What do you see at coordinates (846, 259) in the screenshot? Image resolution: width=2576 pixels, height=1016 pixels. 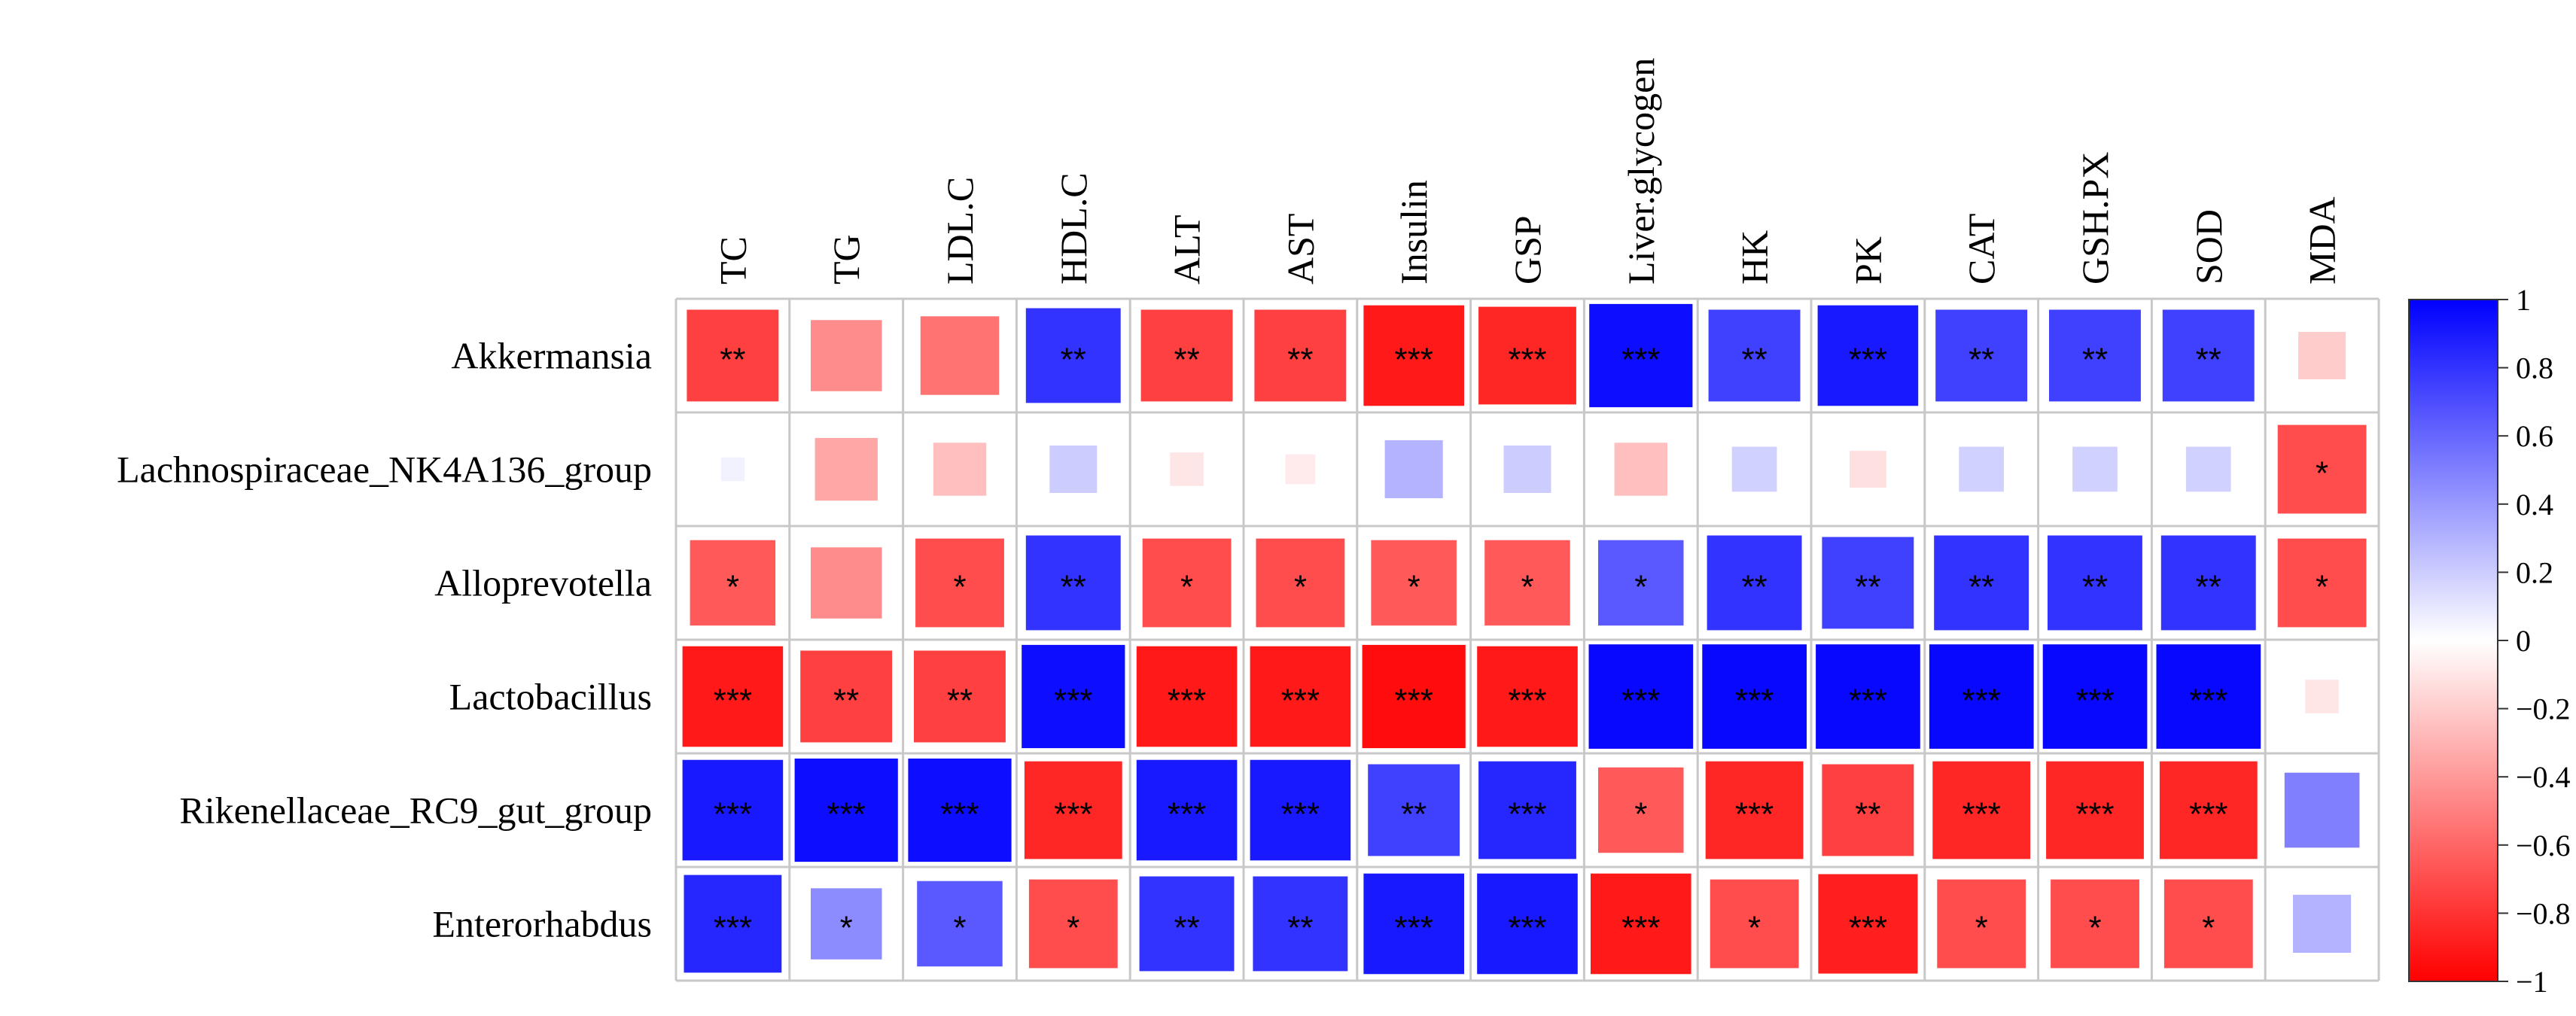 I see `column-label-tg: TG` at bounding box center [846, 259].